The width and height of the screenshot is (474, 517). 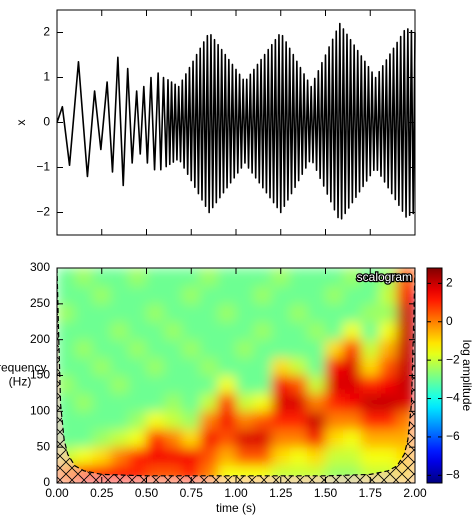 I want to click on y-tick-label: 150, so click(x=40, y=375).